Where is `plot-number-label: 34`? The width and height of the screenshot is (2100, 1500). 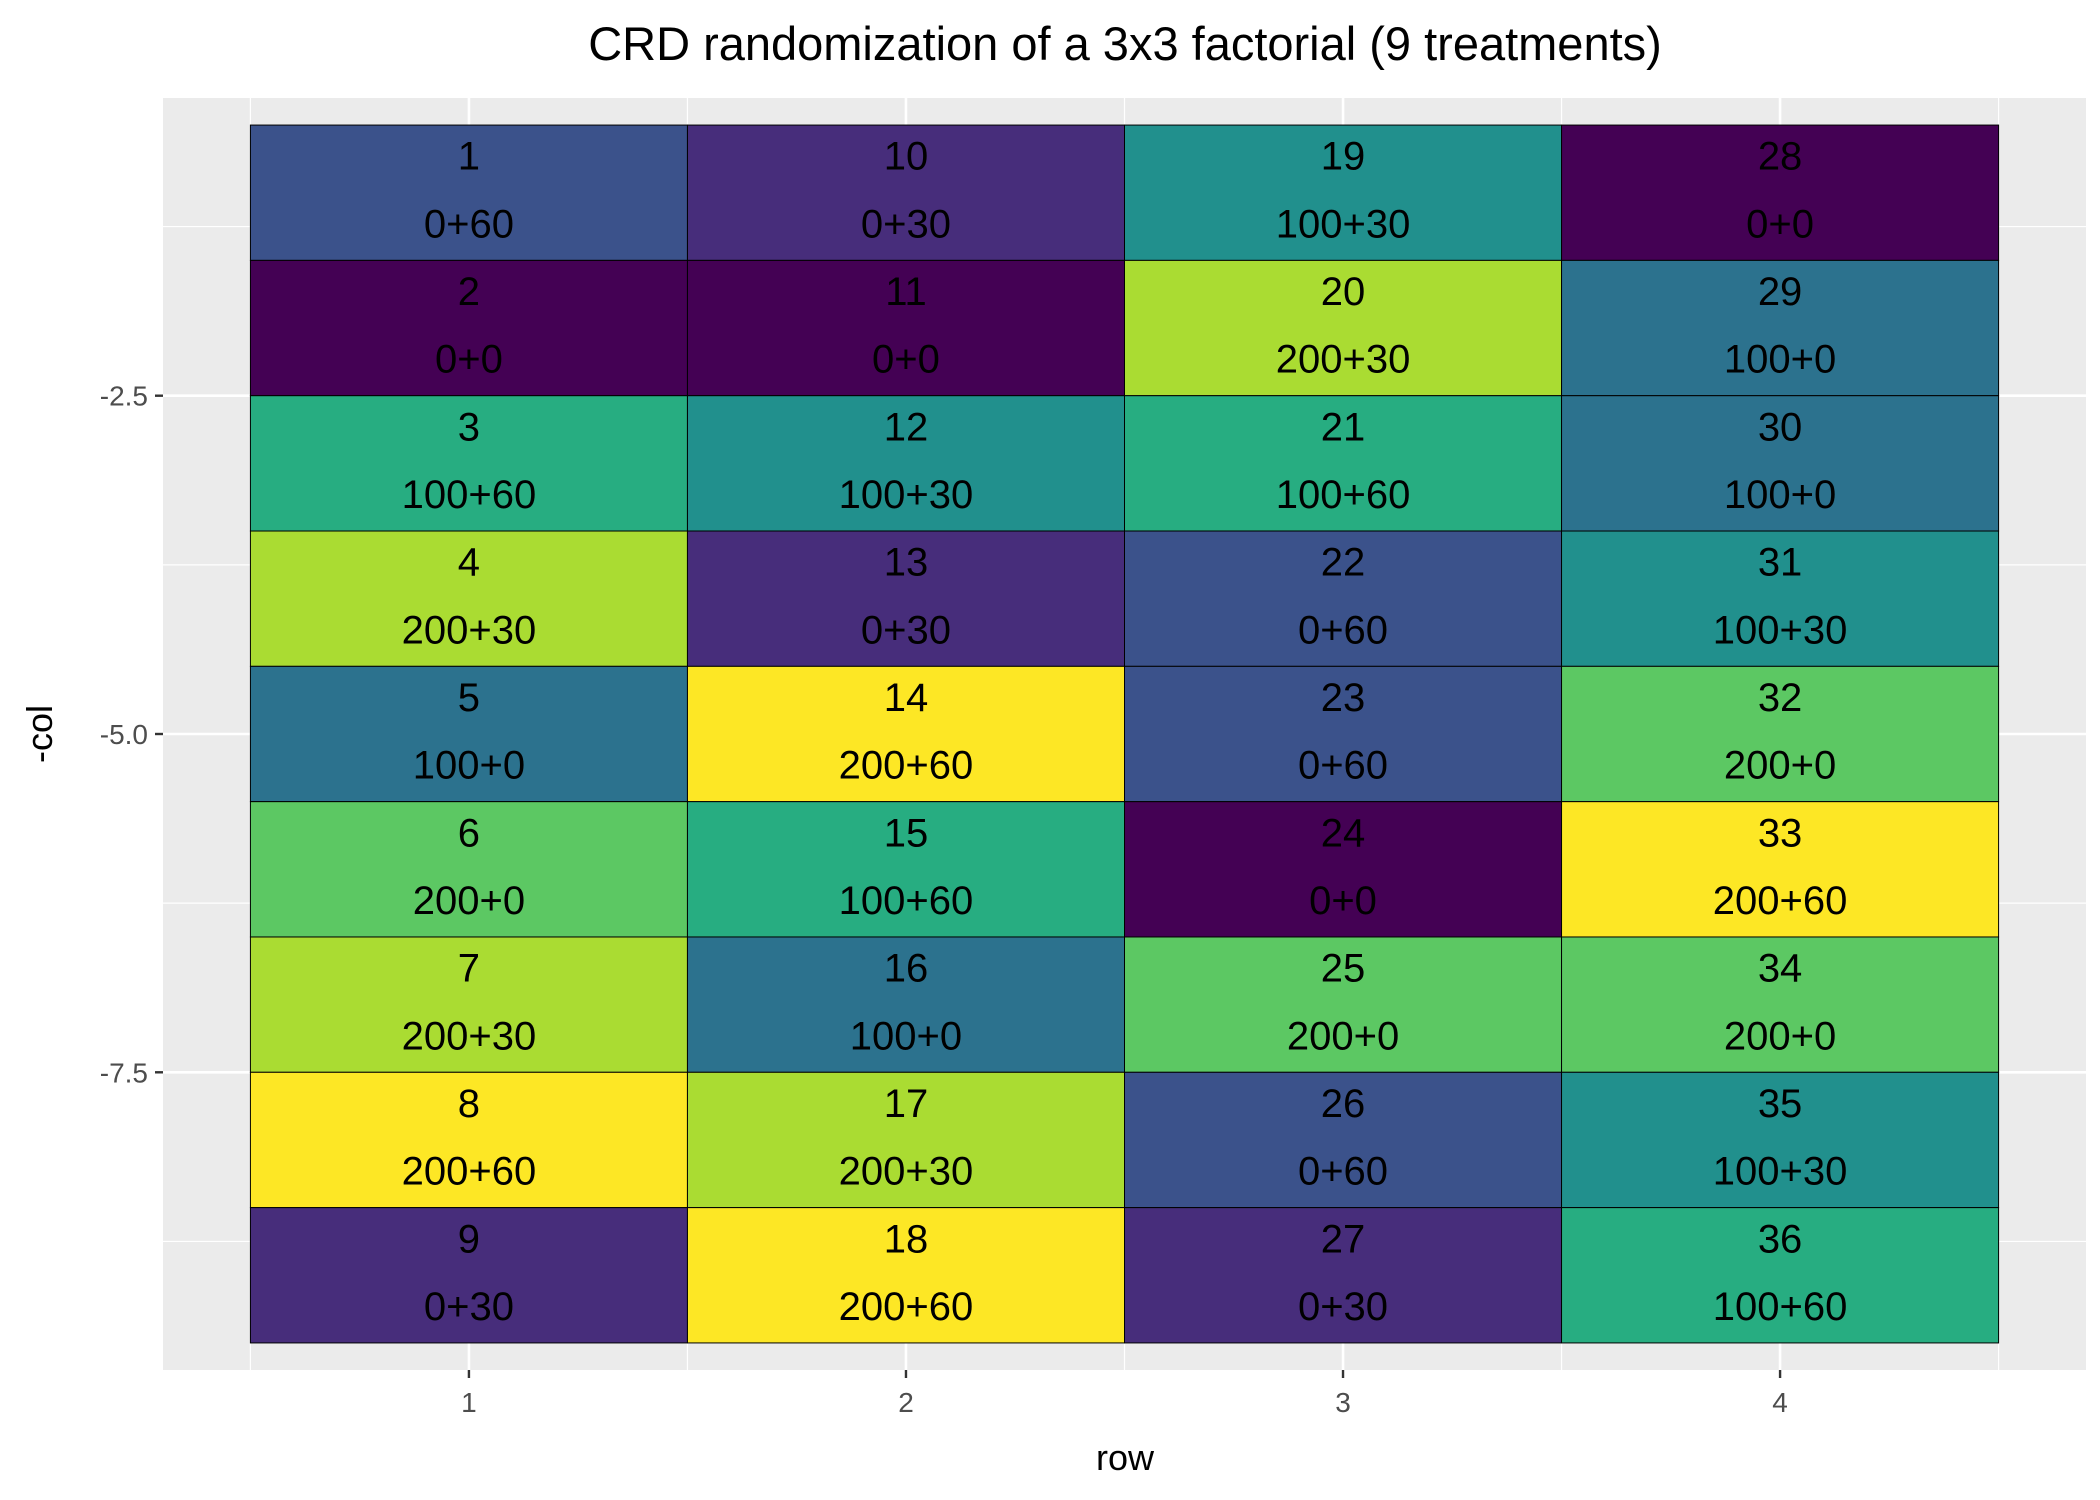
plot-number-label: 34 is located at coordinates (1780, 969).